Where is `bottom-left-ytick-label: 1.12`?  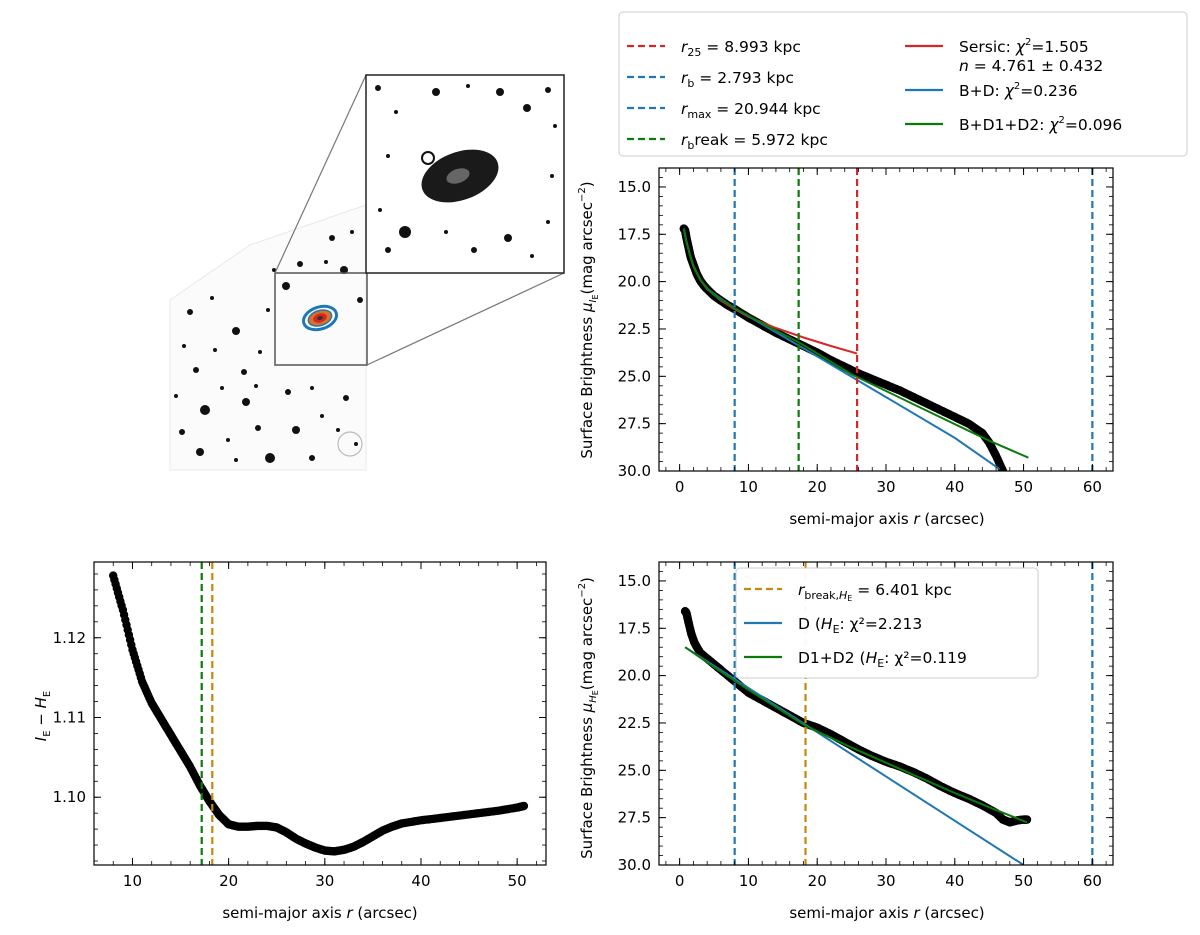
bottom-left-ytick-label: 1.12 is located at coordinates (69, 638).